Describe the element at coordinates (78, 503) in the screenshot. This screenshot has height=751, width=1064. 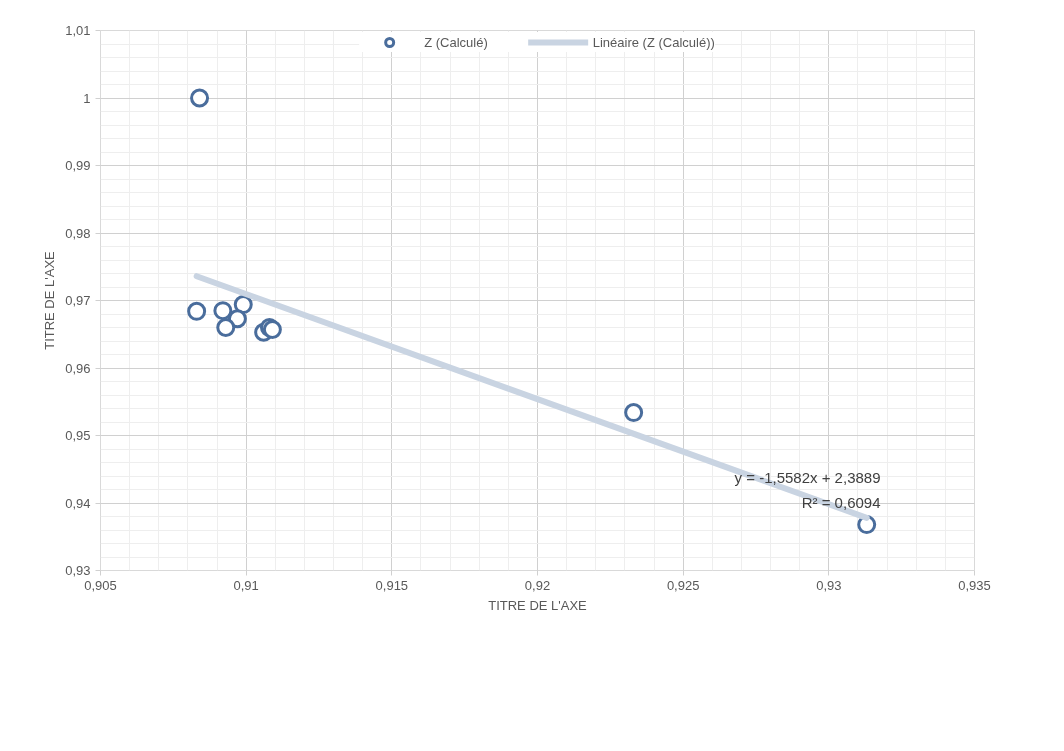
I see `y-tick-label: 0,94` at that location.